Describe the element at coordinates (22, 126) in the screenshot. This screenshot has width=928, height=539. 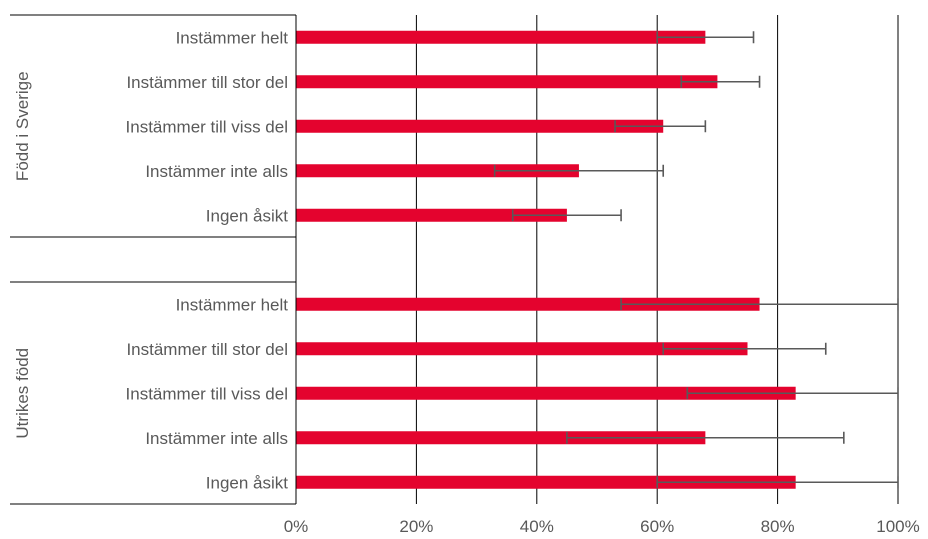
I see `group-label: Född i Sverige` at that location.